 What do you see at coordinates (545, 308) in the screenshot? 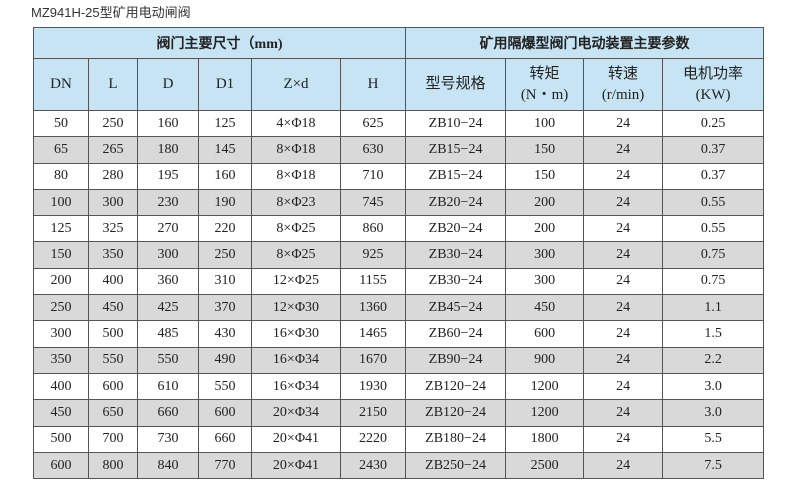
I see `table-cell: 450` at bounding box center [545, 308].